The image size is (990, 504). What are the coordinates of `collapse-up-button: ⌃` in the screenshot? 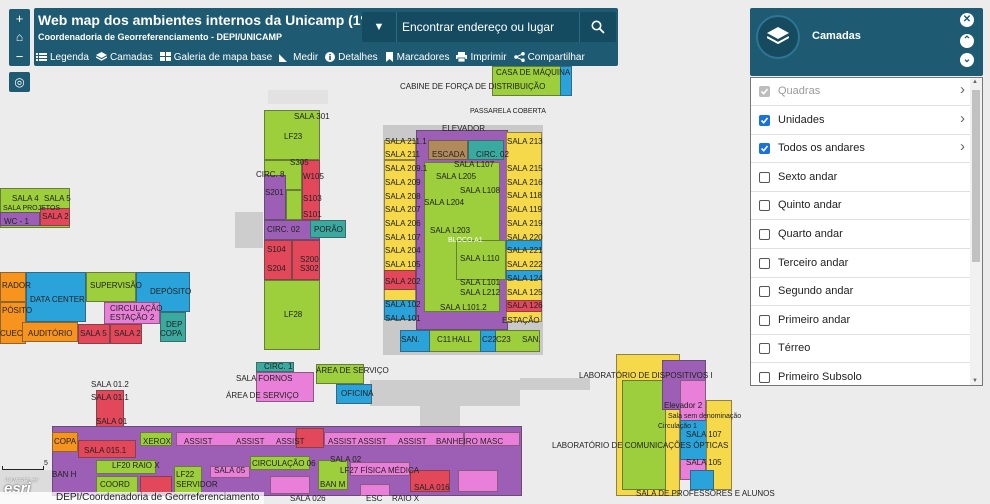 It's located at (967, 41).